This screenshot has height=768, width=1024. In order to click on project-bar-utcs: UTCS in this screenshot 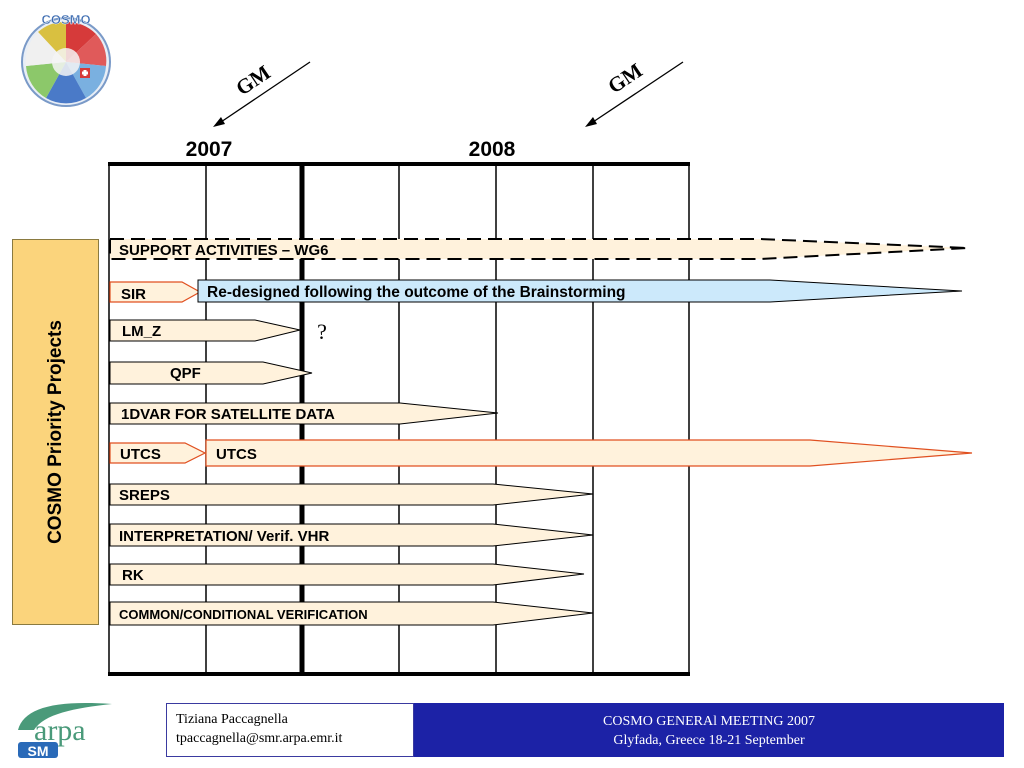, I will do `click(158, 453)`.